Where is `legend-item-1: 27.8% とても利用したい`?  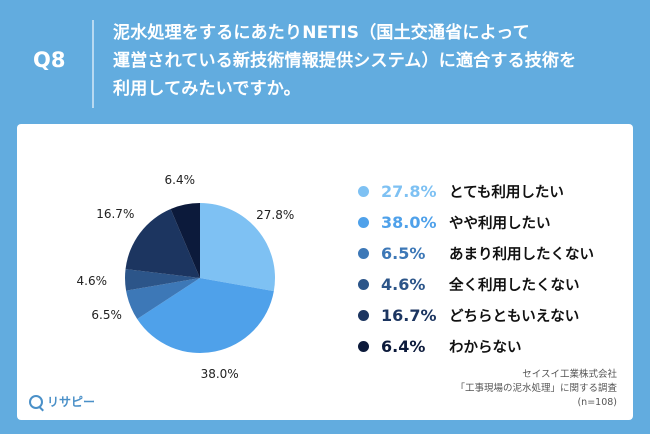
legend-item-1: 27.8% とても利用したい is located at coordinates (461, 191).